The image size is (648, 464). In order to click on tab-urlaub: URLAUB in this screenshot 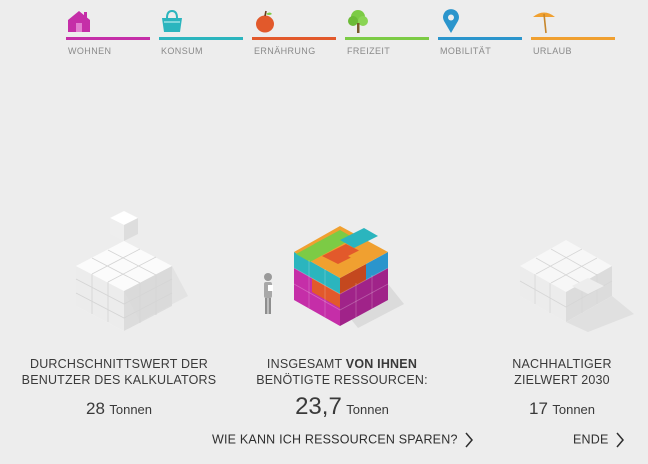, I will do `click(573, 33)`.